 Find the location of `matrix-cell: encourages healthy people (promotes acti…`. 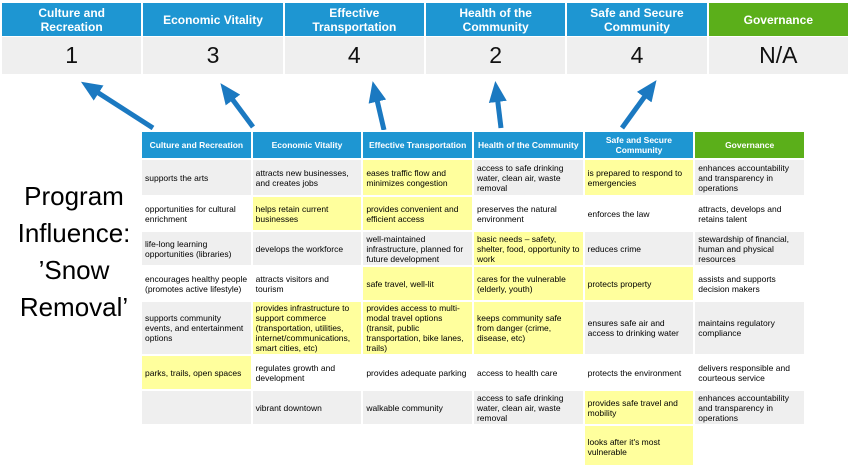

matrix-cell: encourages healthy people (promotes acti… is located at coordinates (196, 283).